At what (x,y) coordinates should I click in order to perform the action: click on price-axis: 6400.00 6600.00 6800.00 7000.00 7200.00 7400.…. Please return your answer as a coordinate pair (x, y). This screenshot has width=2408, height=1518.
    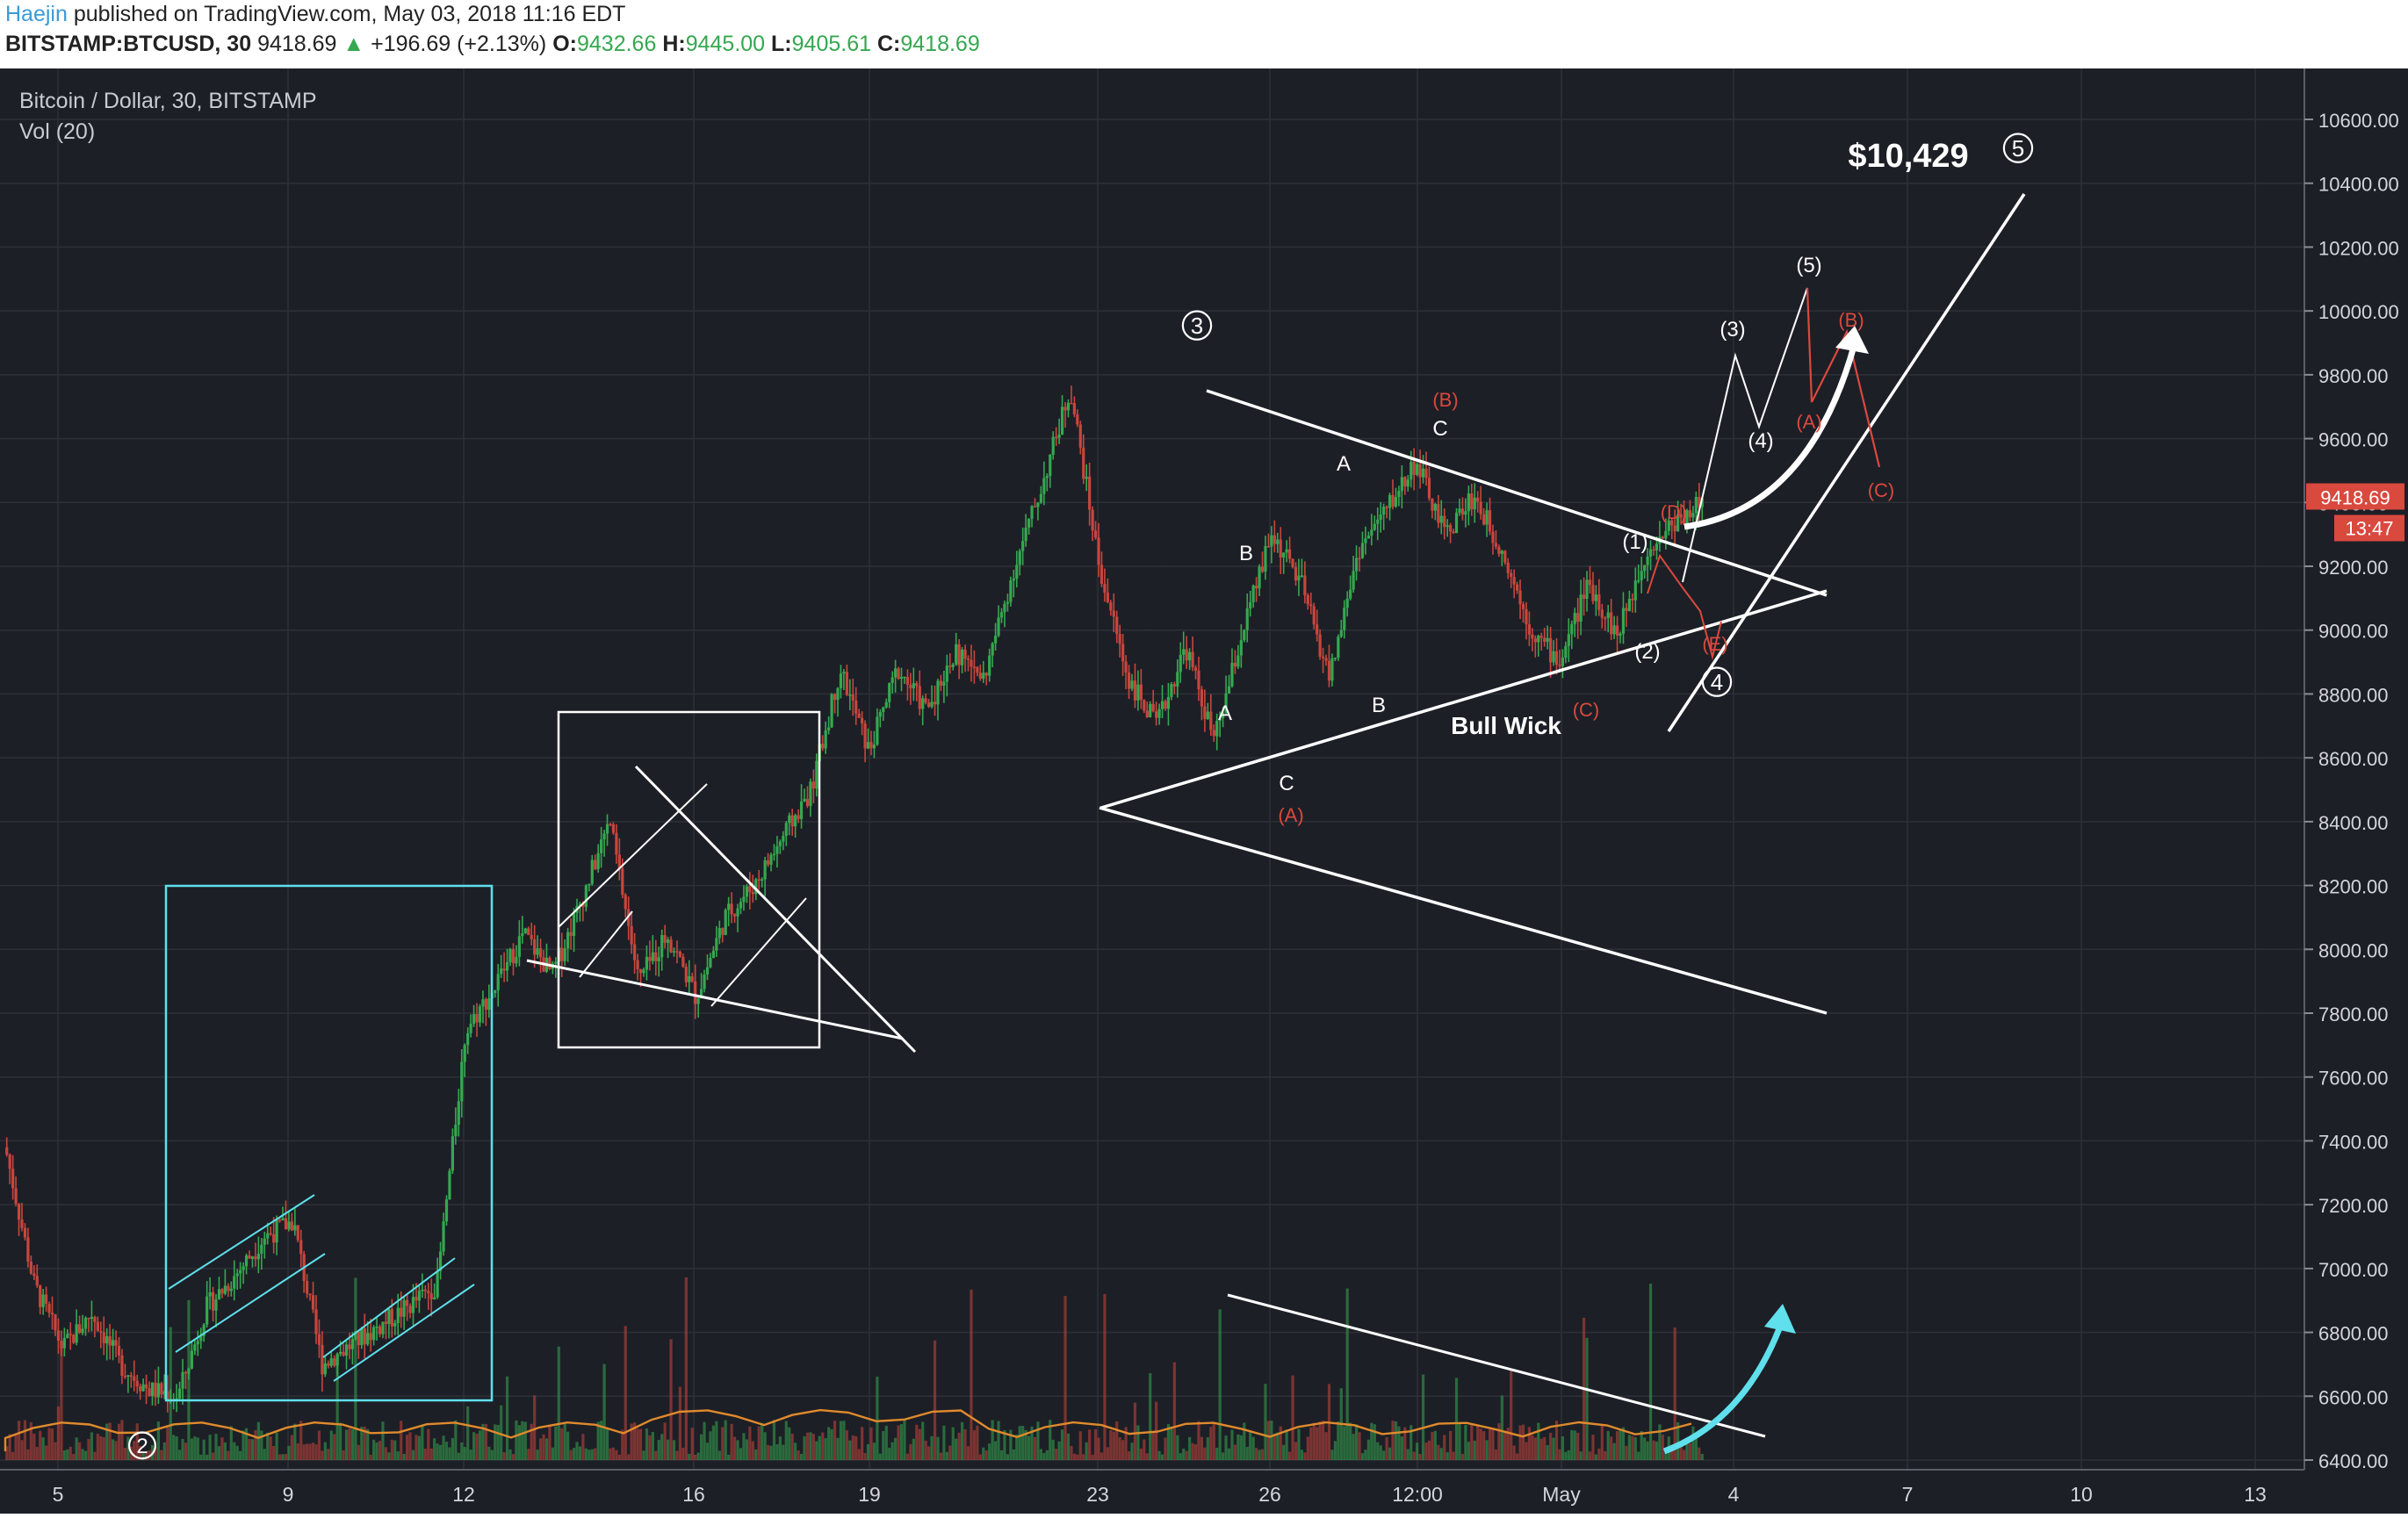
    Looking at the image, I should click on (2355, 791).